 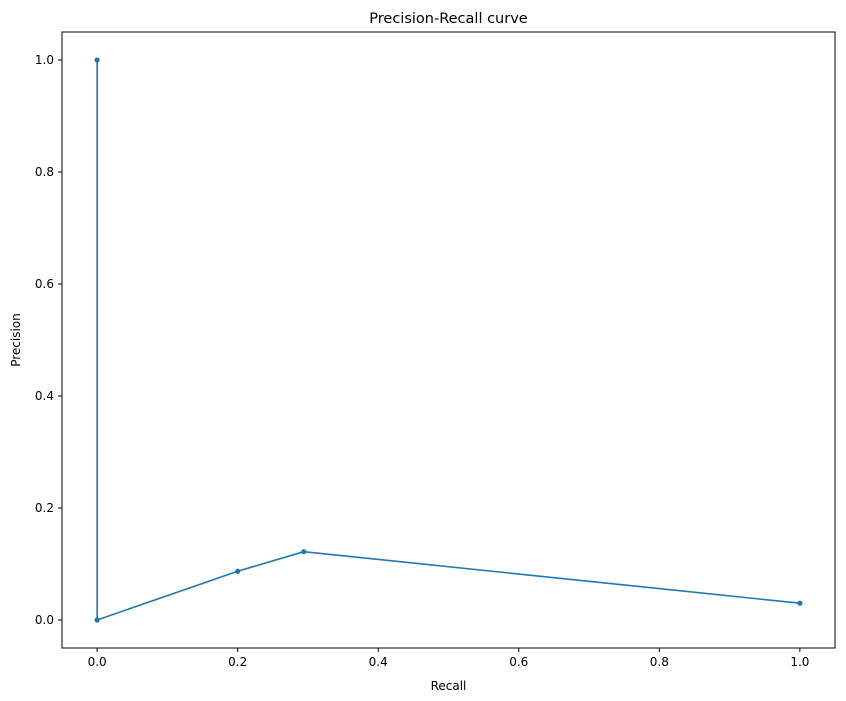 I want to click on x-tick-label: 0.0, so click(x=97, y=662).